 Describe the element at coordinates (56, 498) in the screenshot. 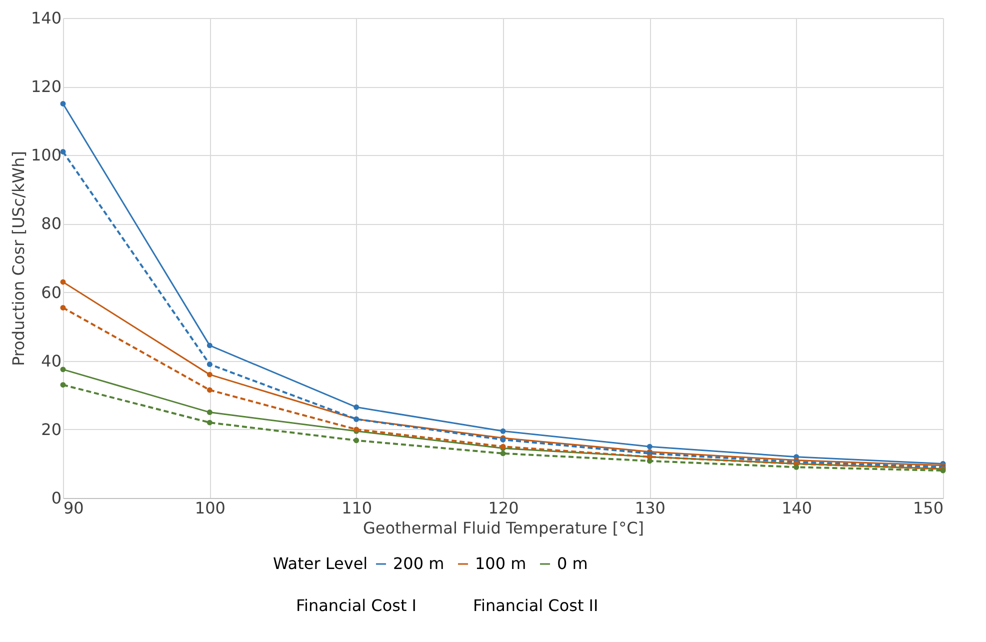

I see `y-tick-label: 0` at that location.